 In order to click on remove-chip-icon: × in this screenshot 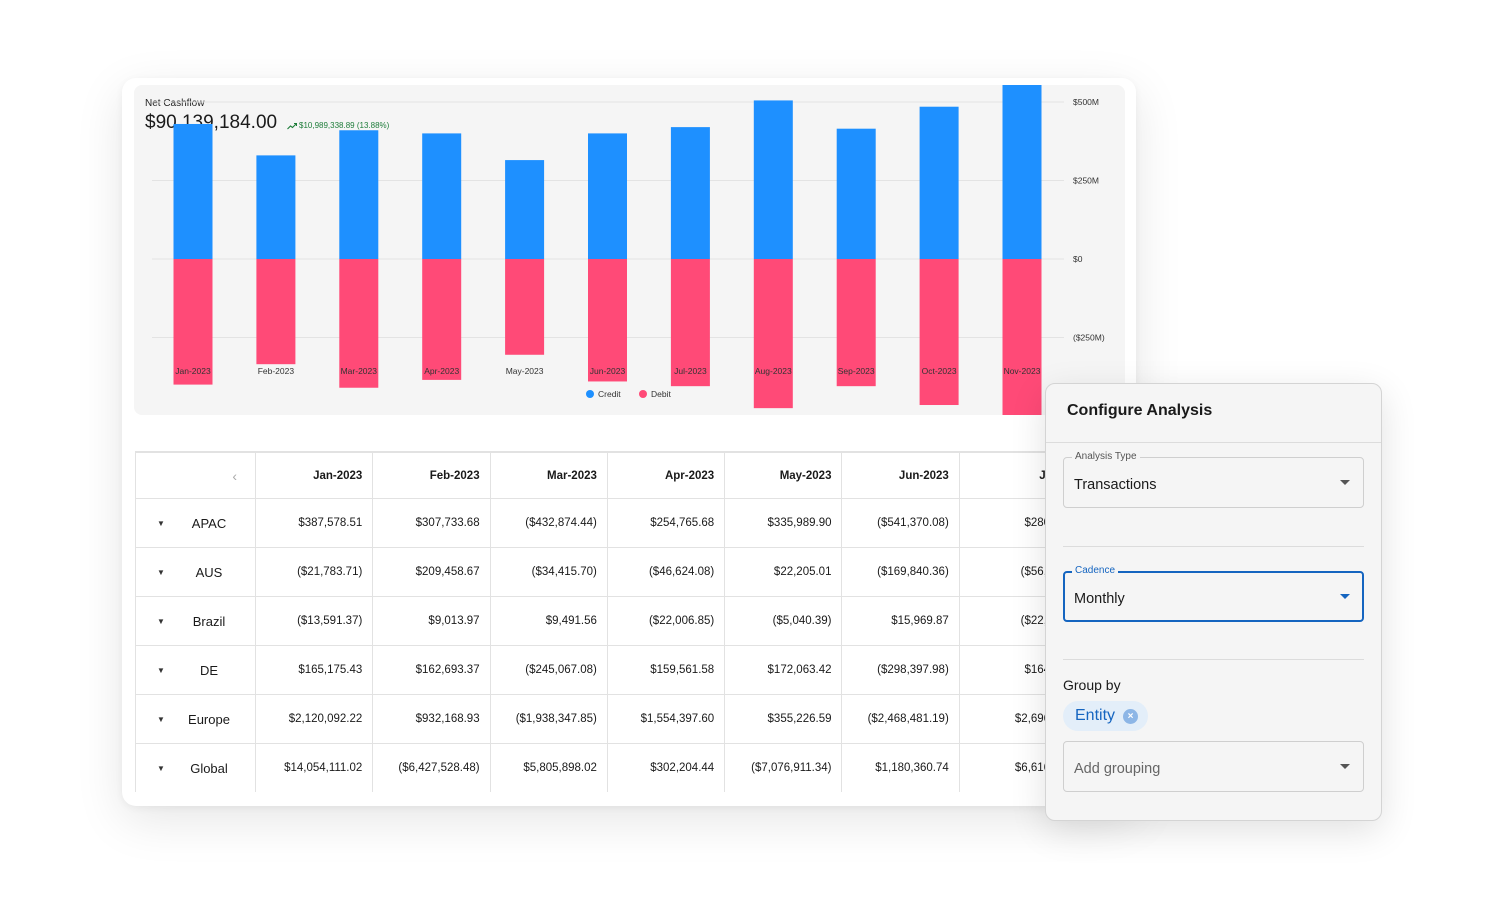, I will do `click(1131, 716)`.